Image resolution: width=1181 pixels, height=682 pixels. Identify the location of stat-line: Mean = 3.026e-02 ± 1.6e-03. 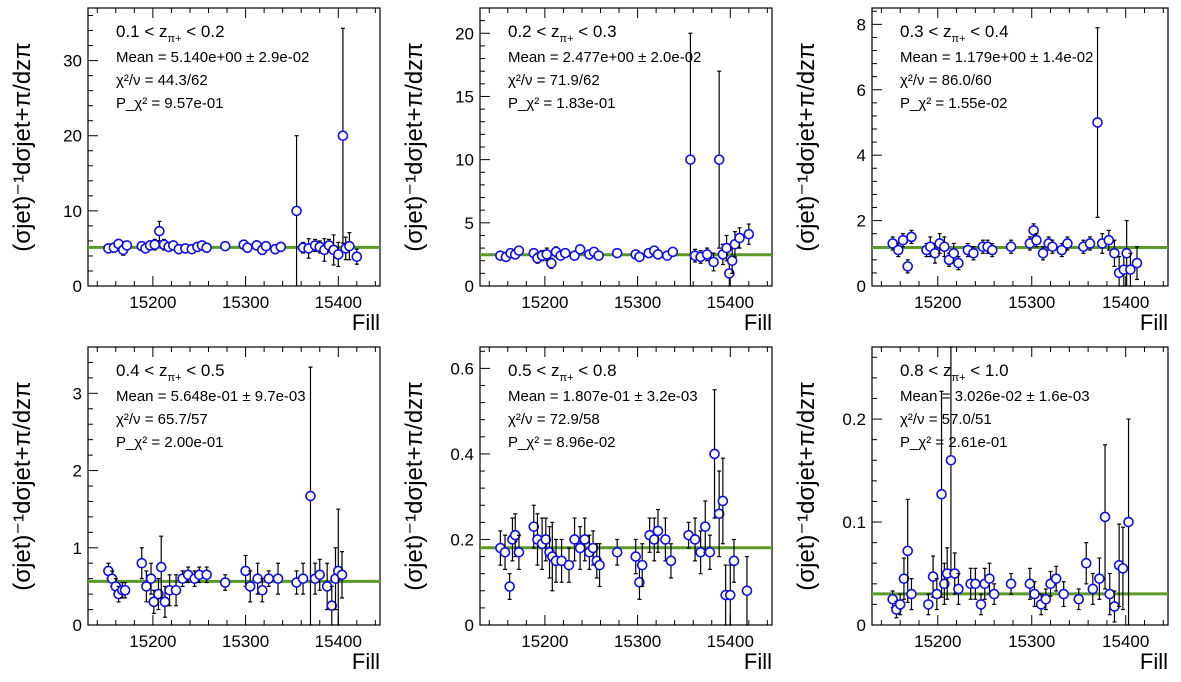
(995, 396).